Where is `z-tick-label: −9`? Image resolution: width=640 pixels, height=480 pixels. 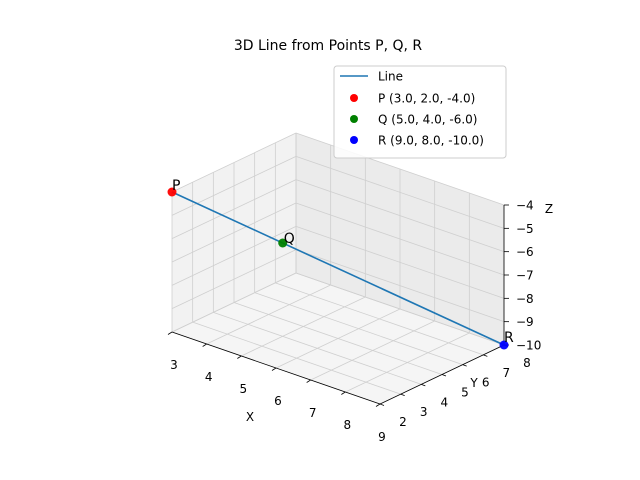
z-tick-label: −9 is located at coordinates (525, 322).